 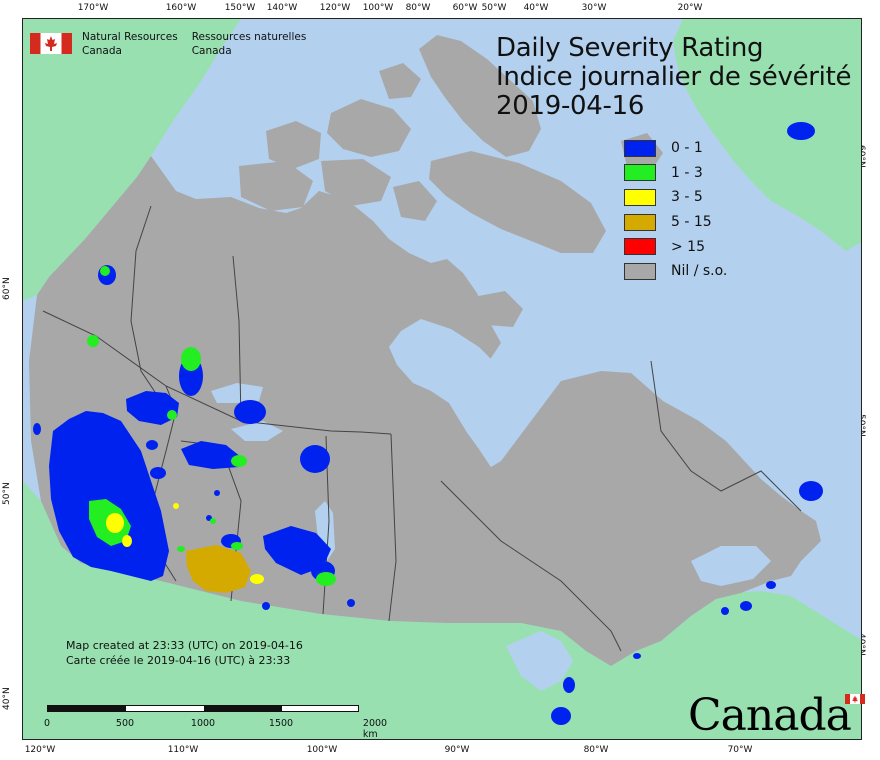 I want to click on alaska-landmass, so click(x=132, y=160).